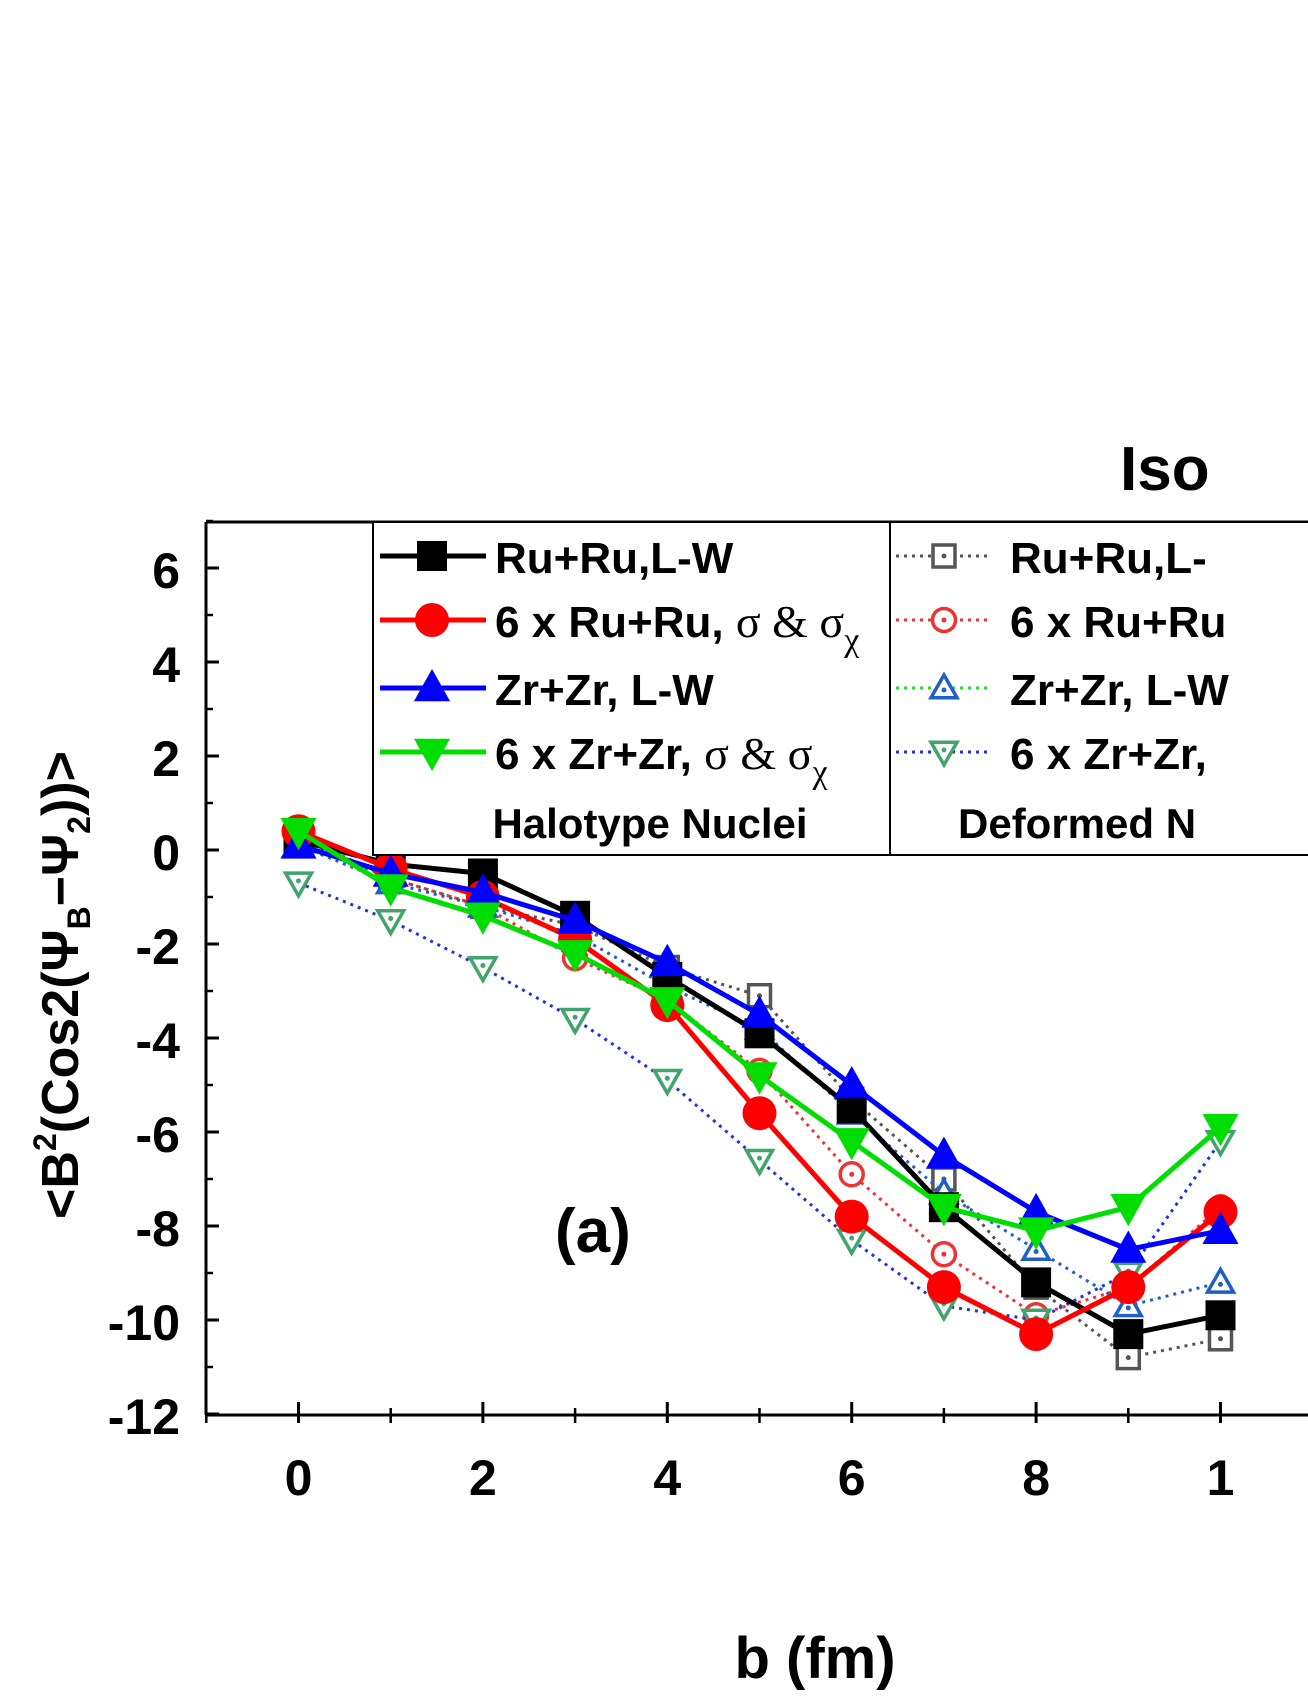 The image size is (1308, 1697). Describe the element at coordinates (432, 556) in the screenshot. I see `legend-marker-ru_lw` at that location.